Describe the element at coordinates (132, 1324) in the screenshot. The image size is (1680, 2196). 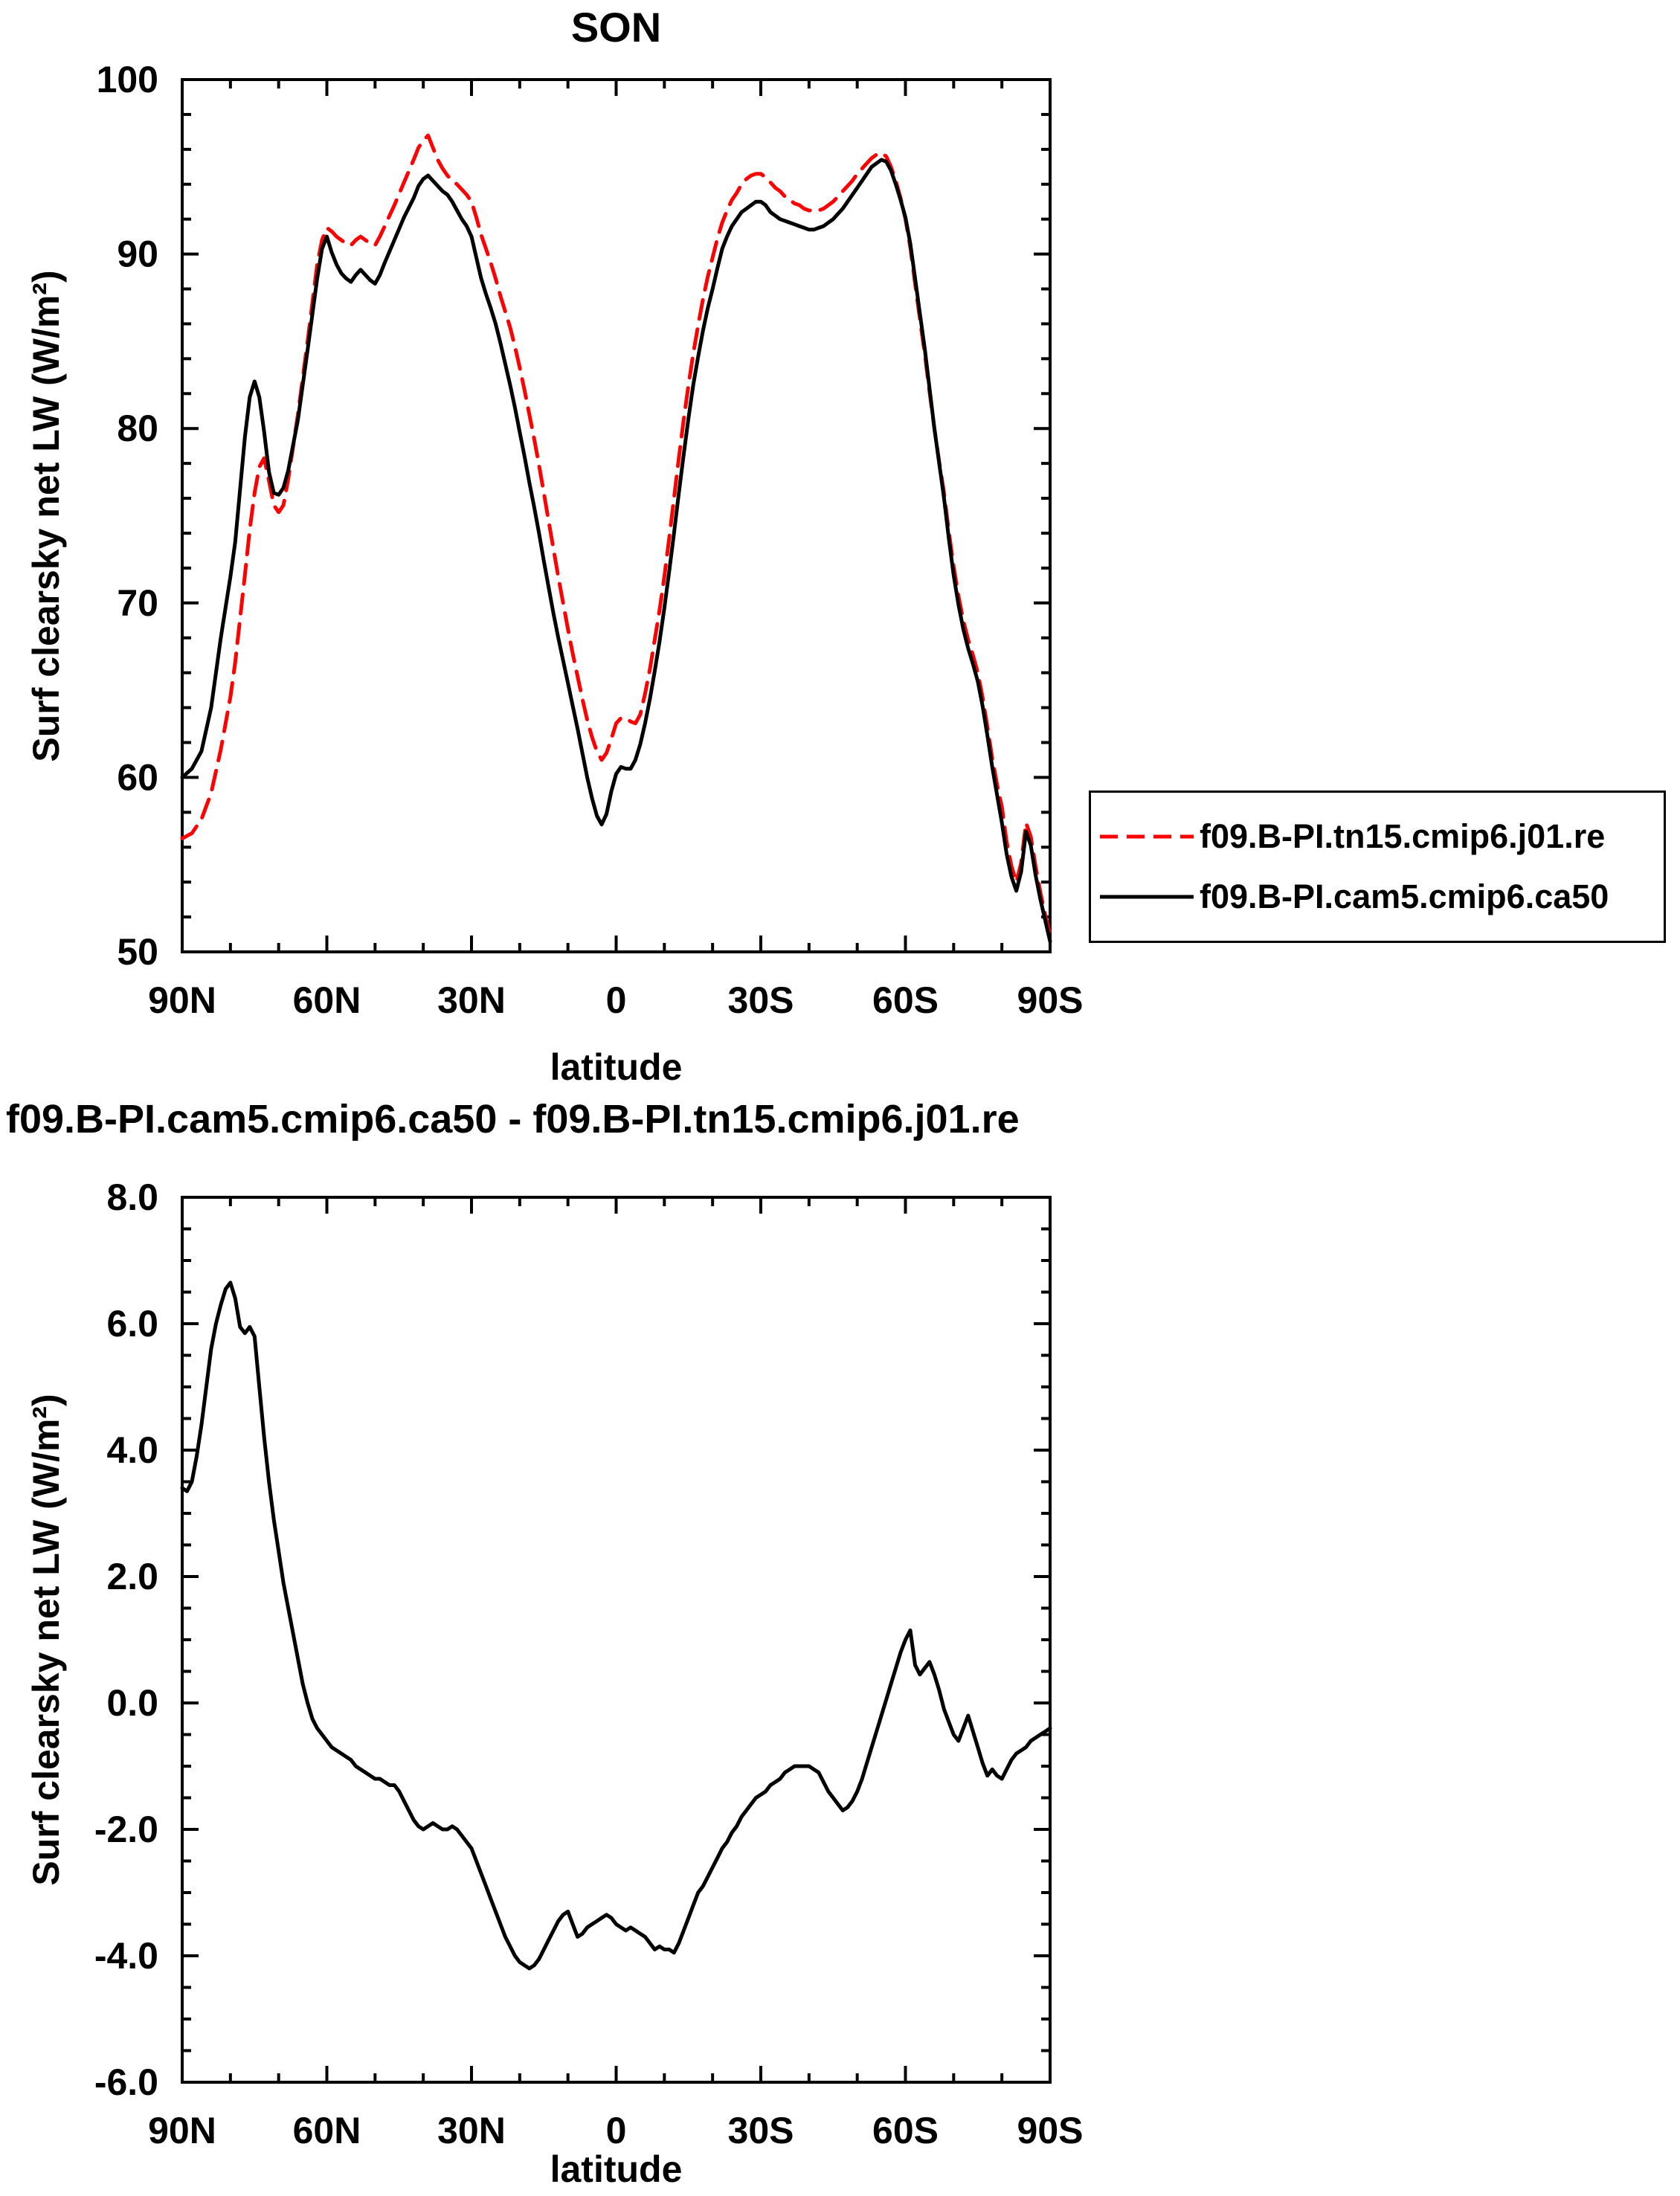
I see `y-tick-label: 6.0` at that location.